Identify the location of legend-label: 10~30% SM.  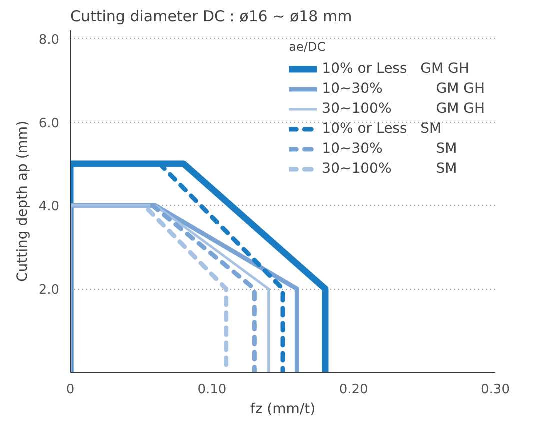
(390, 149).